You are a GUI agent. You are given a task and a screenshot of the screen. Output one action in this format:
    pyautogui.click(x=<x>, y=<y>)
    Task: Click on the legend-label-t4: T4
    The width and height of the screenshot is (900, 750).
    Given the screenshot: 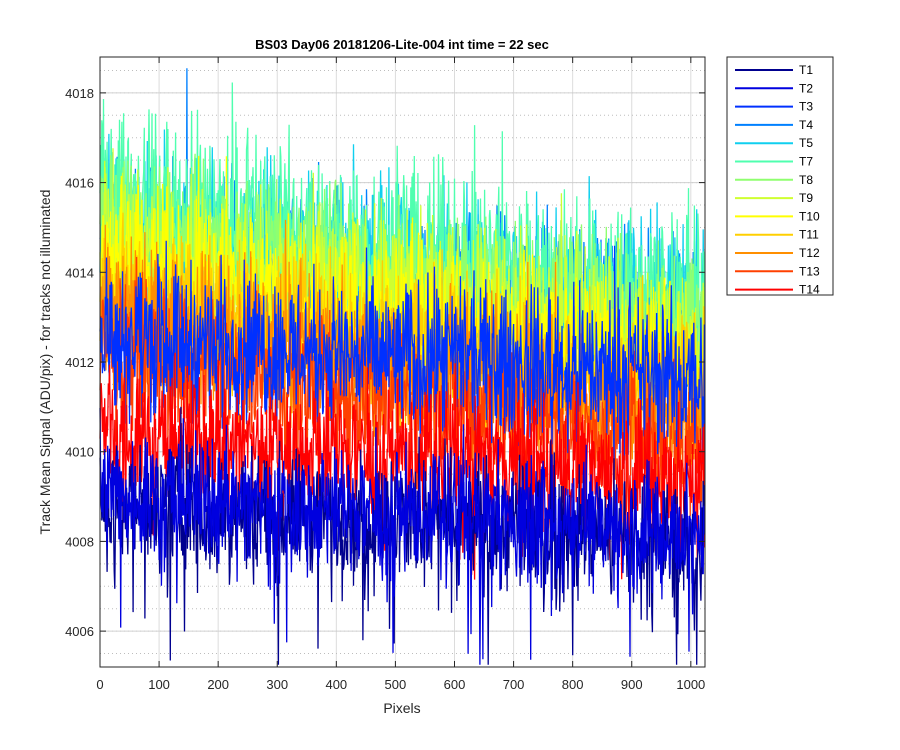 What is the action you would take?
    pyautogui.click(x=806, y=125)
    